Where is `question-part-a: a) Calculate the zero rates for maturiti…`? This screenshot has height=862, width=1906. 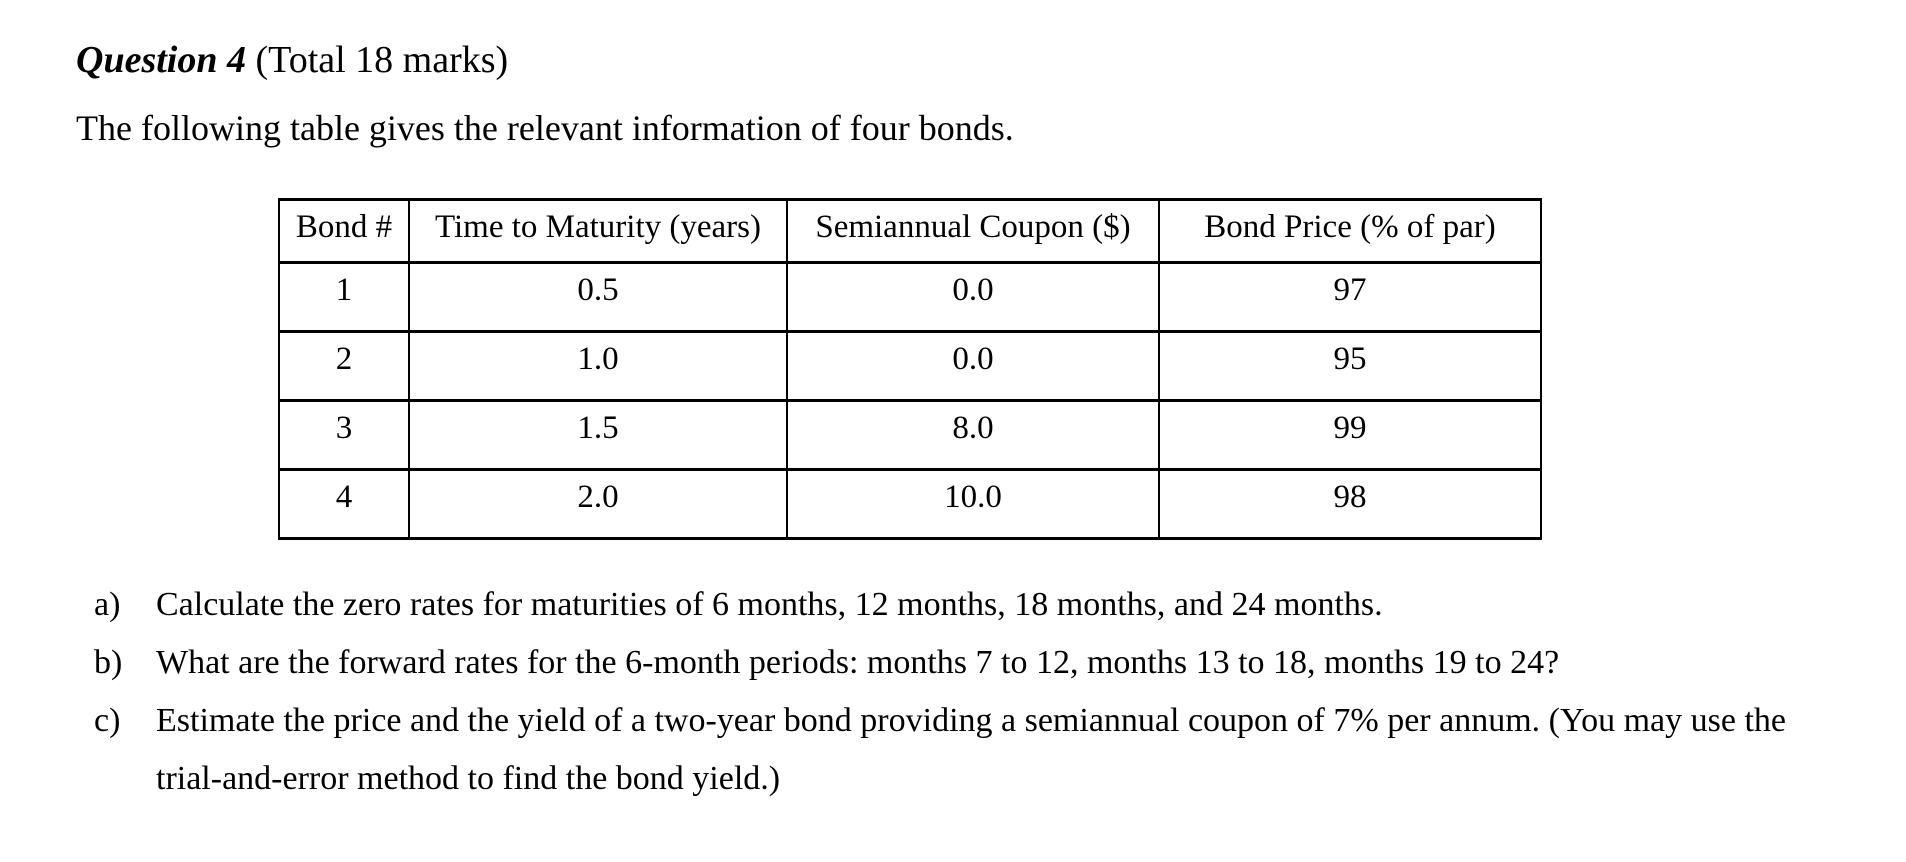
question-part-a: a) Calculate the zero rates for maturiti… is located at coordinates (1000, 605).